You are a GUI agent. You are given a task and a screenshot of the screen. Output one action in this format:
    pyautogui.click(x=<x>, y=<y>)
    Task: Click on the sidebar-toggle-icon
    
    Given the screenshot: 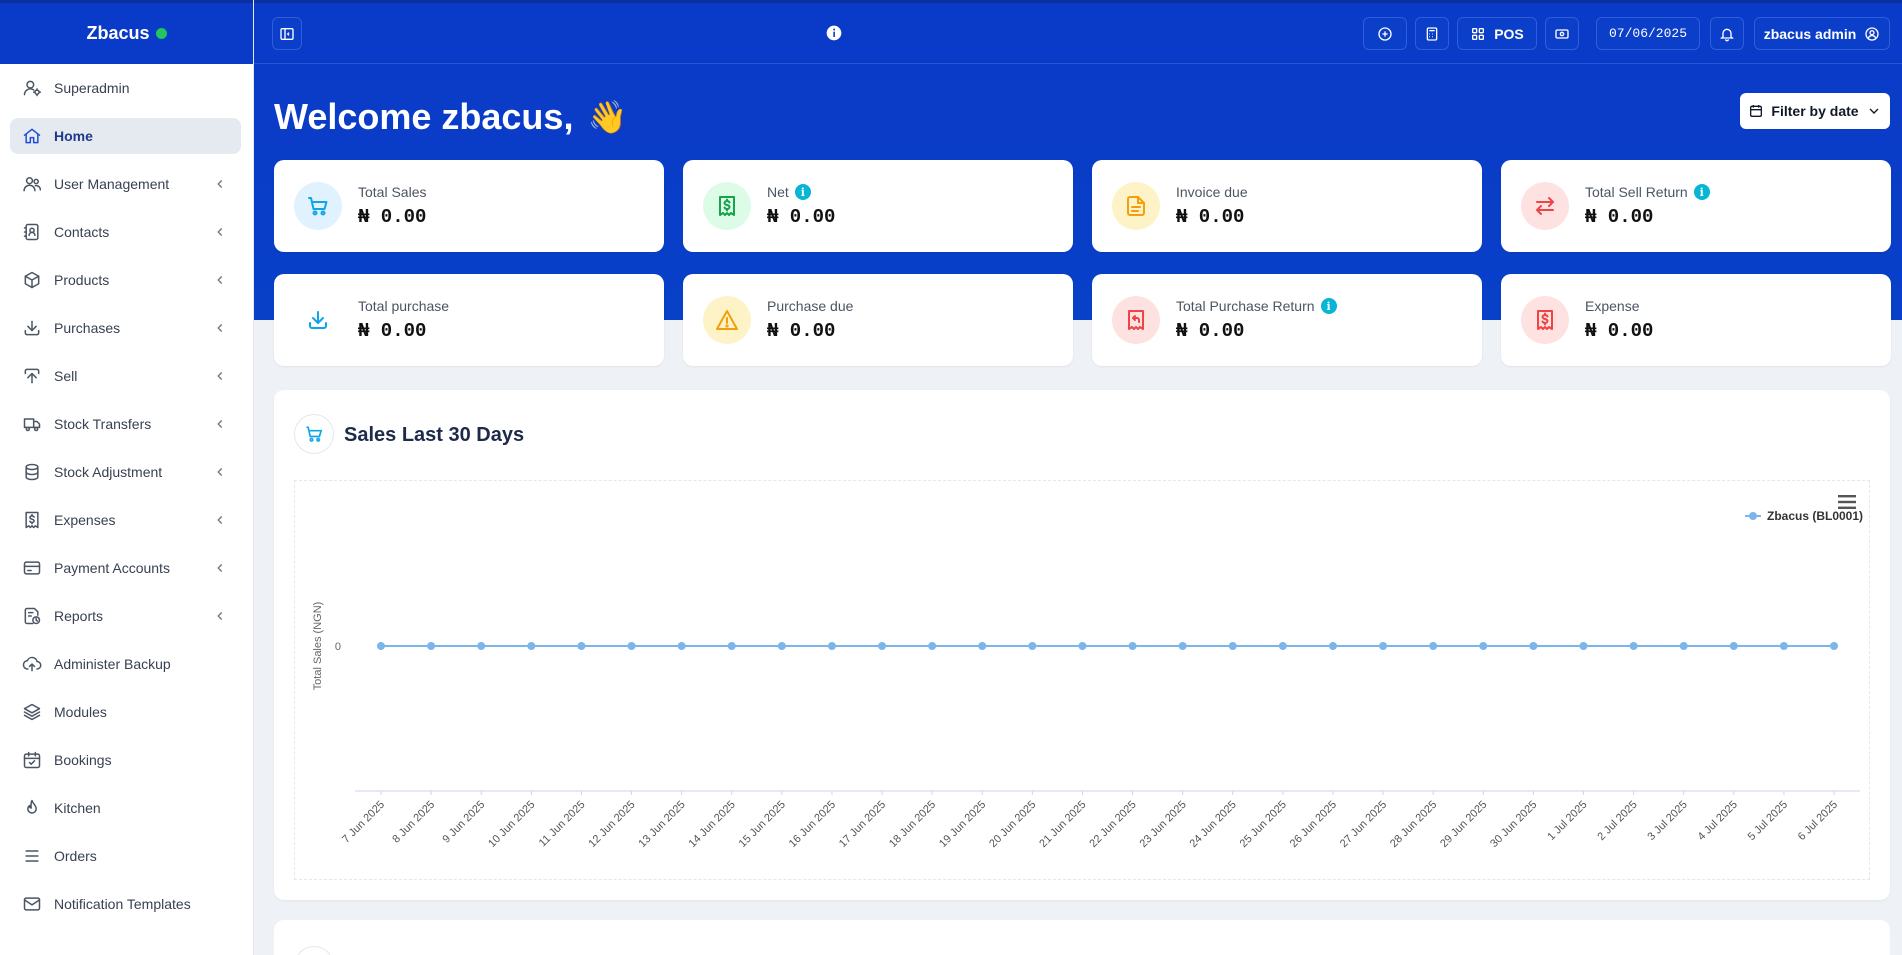 What is the action you would take?
    pyautogui.click(x=287, y=33)
    